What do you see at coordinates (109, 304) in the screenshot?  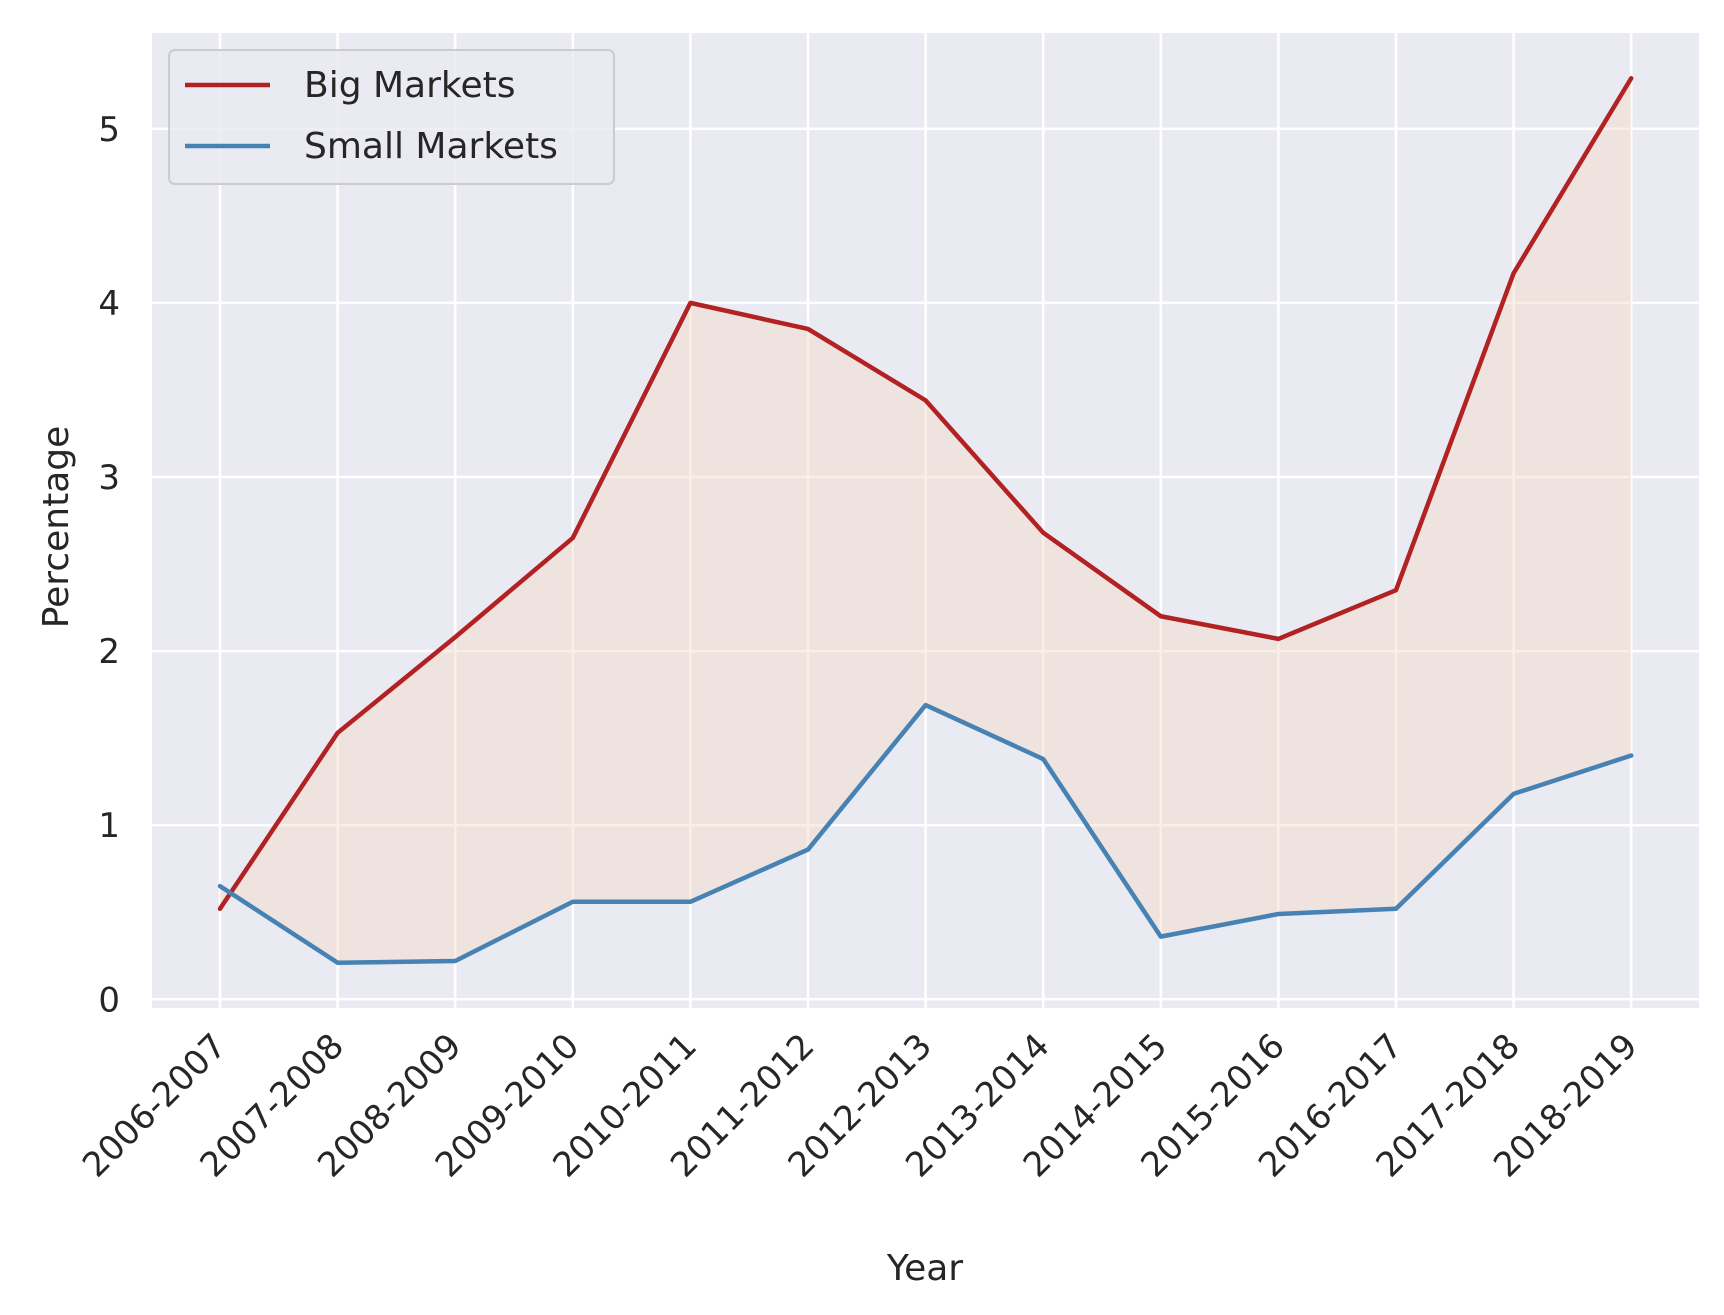 I see `y-tick-label-4: 4` at bounding box center [109, 304].